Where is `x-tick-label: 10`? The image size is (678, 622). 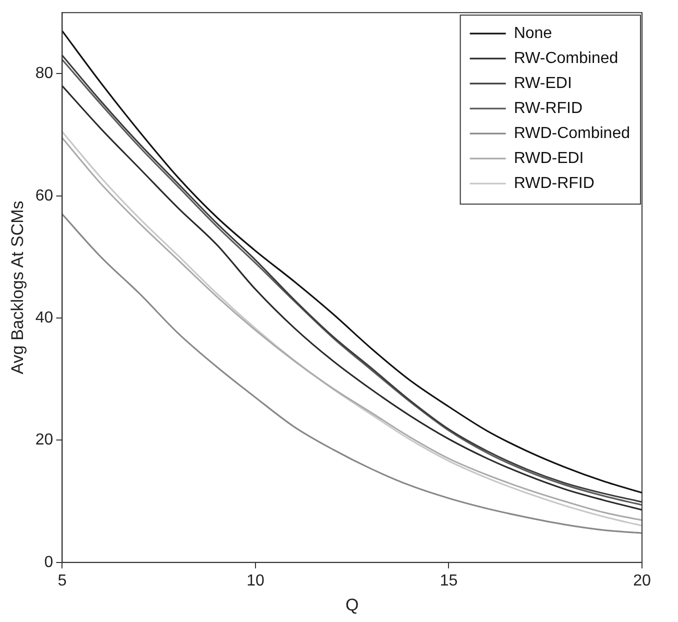 x-tick-label: 10 is located at coordinates (255, 581).